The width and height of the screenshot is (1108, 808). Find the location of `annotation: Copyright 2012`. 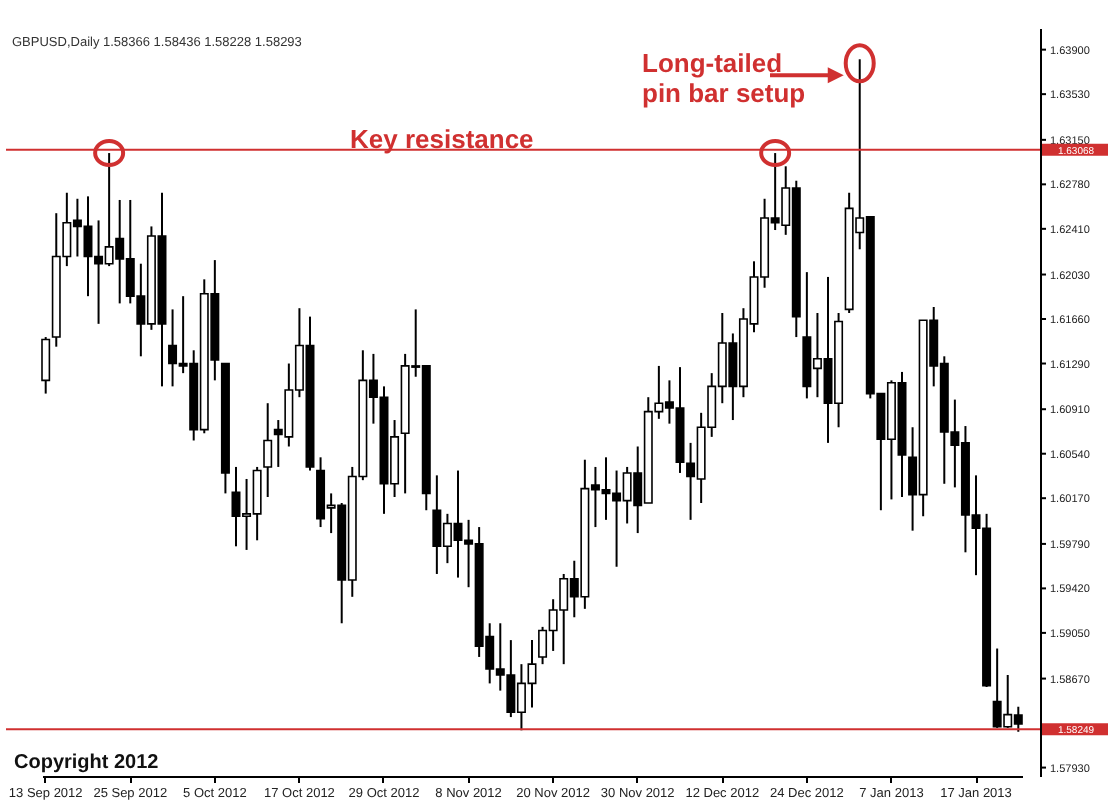

annotation: Copyright 2012 is located at coordinates (87, 763).